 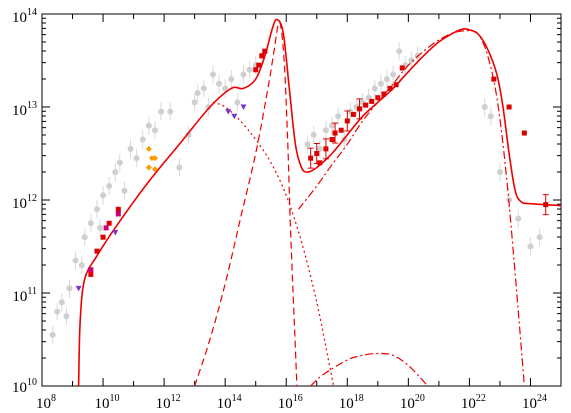 What do you see at coordinates (46, 402) in the screenshot?
I see `x-tick-label: 108` at bounding box center [46, 402].